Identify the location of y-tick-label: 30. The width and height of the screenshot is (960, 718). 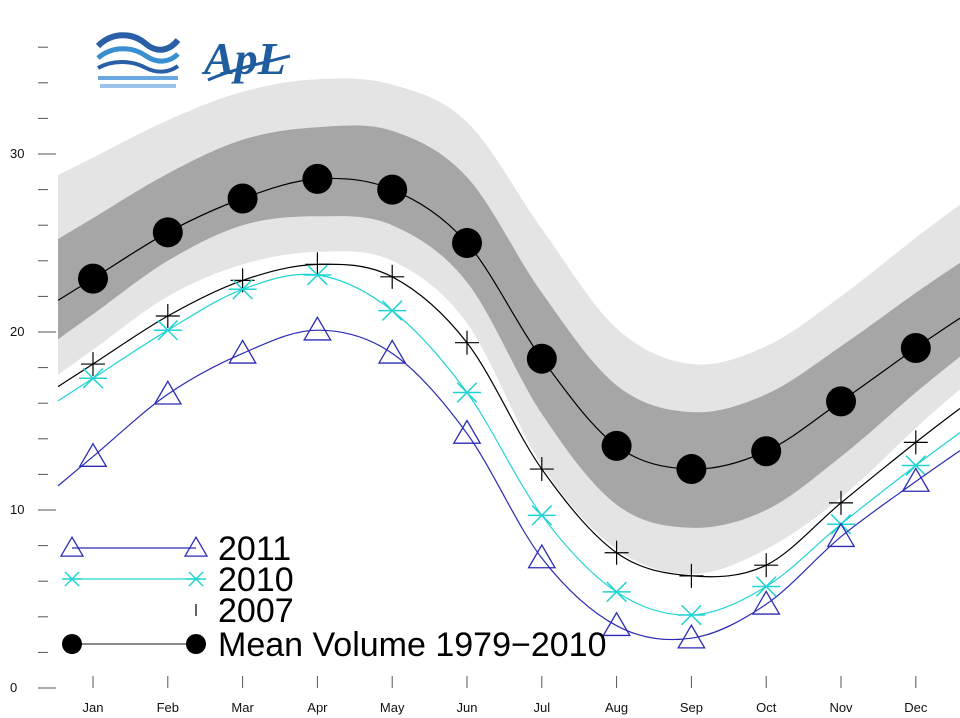
(17, 153).